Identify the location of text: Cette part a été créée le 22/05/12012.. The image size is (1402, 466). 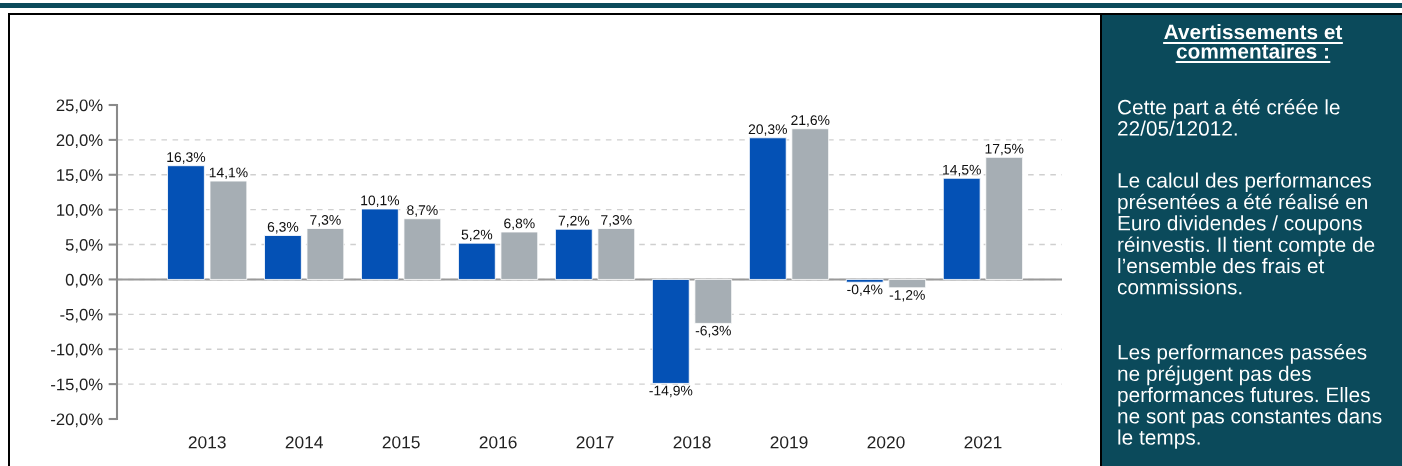
(1229, 117).